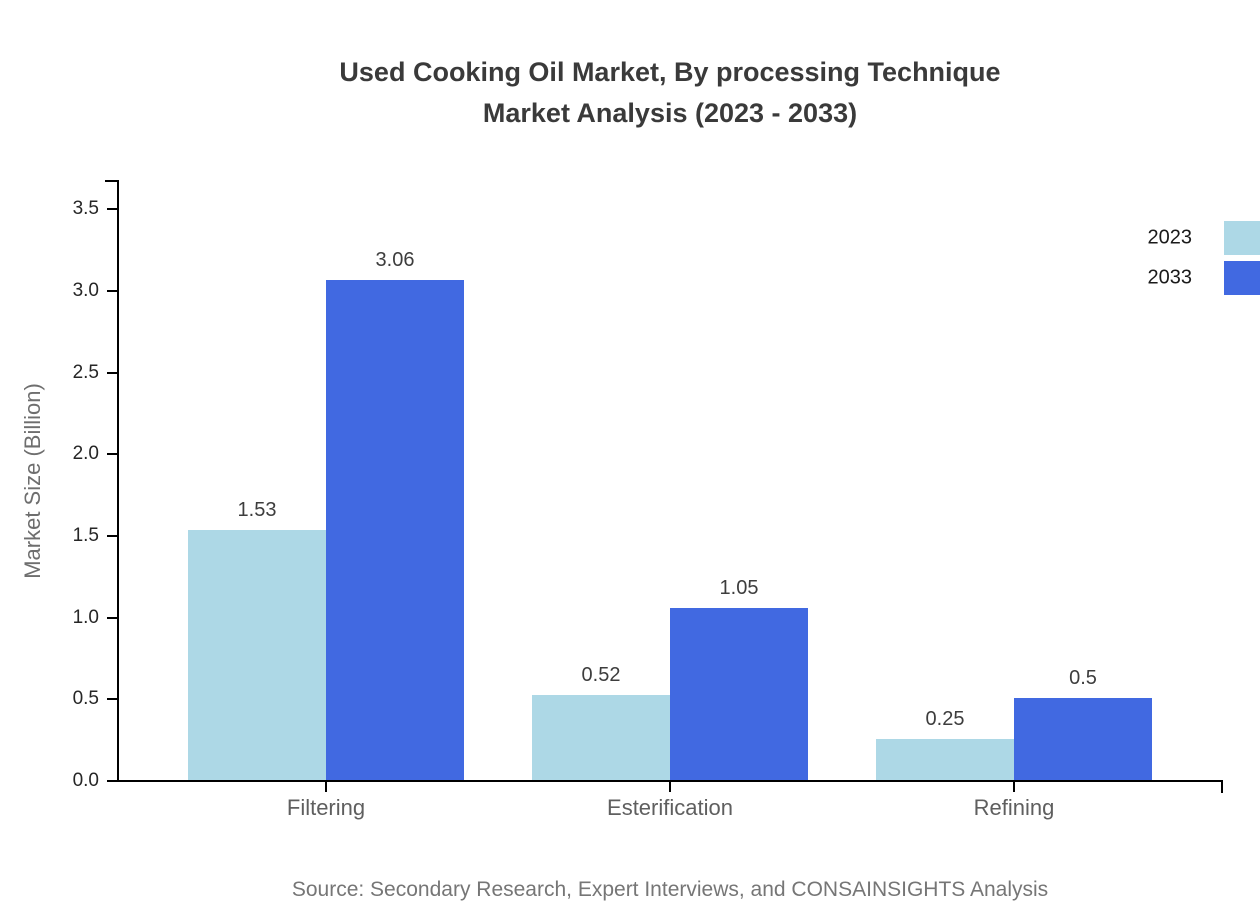  I want to click on legend-label-2033: 2033, so click(1170, 277).